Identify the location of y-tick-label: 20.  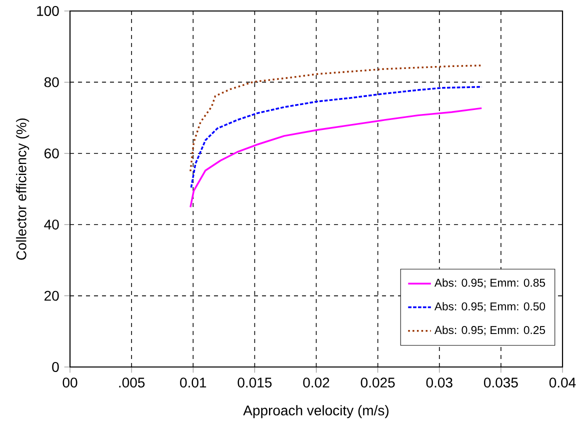
(51, 295).